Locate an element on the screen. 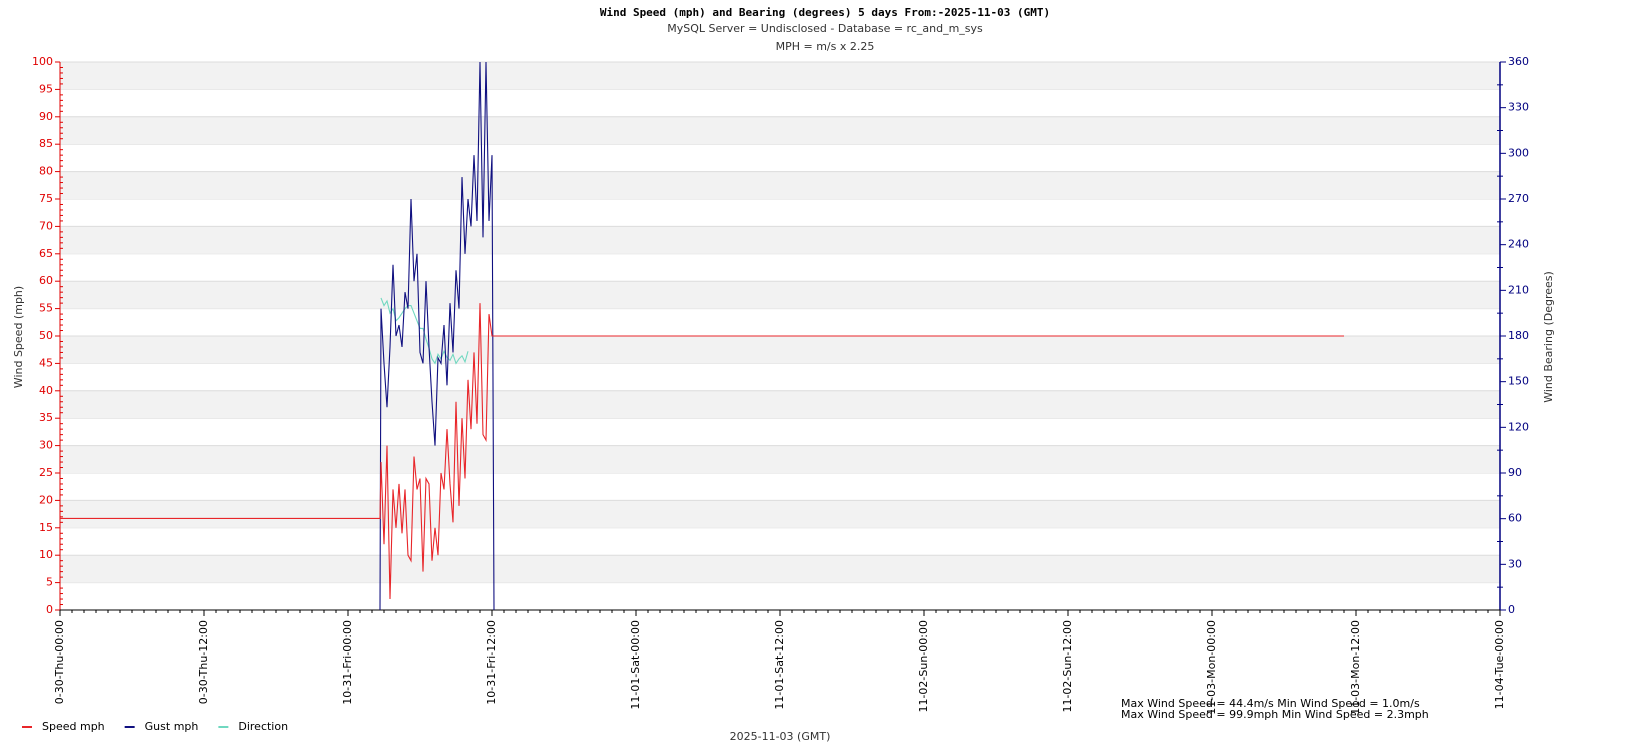  y-tick-label: 50 is located at coordinates (46, 335).